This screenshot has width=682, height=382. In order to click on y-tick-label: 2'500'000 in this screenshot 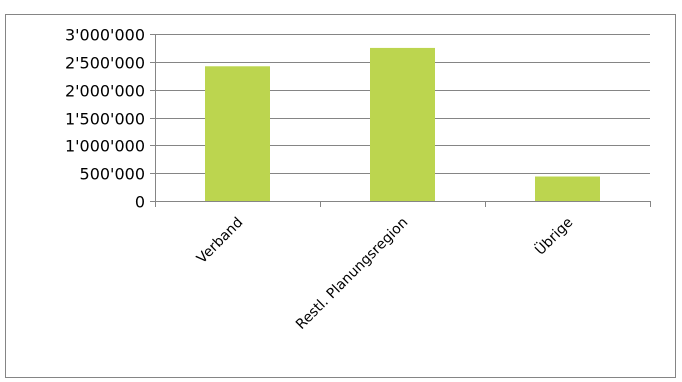, I will do `click(105, 63)`.